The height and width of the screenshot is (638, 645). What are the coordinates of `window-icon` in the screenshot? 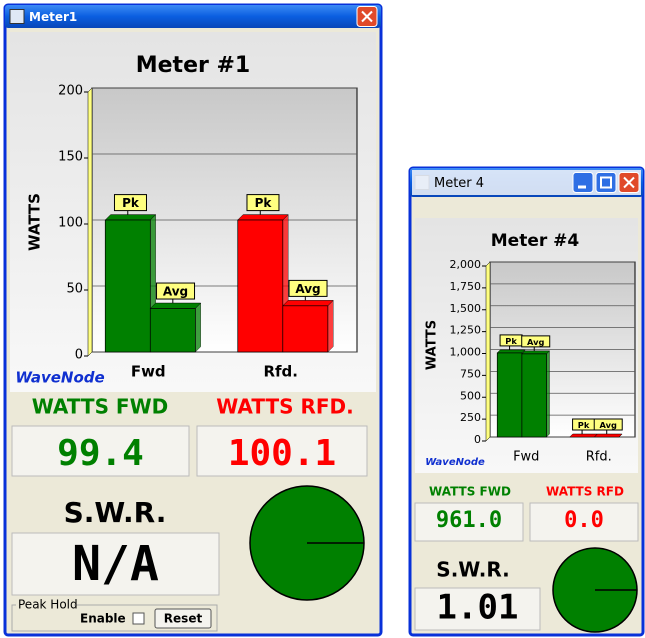 It's located at (17, 16).